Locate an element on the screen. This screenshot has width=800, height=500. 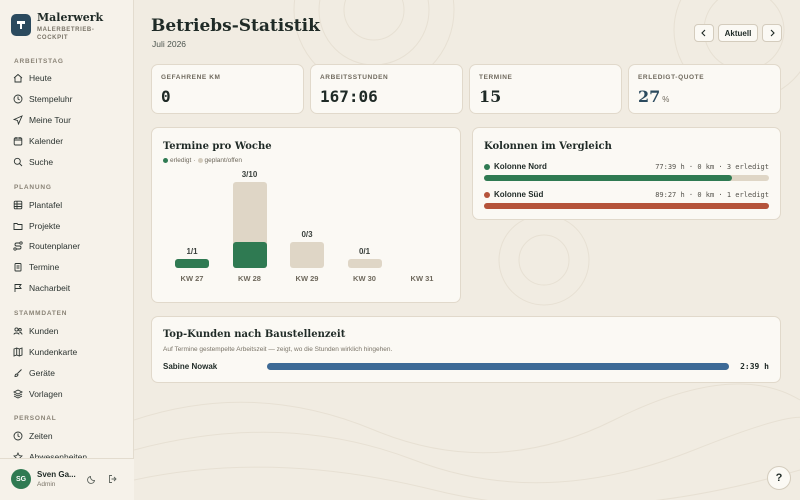
kolonne-row: Kolonne Nord is located at coordinates (515, 166).